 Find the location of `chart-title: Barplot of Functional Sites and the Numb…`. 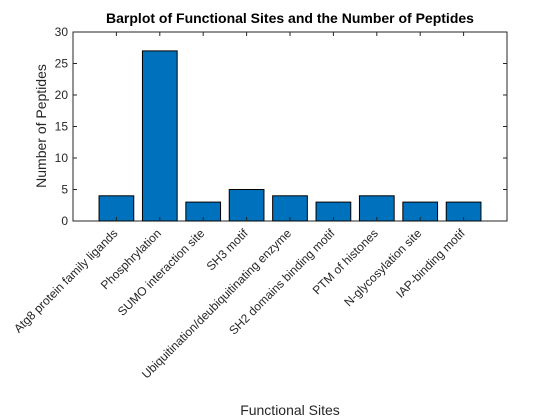

chart-title: Barplot of Functional Sites and the Numb… is located at coordinates (290, 18).